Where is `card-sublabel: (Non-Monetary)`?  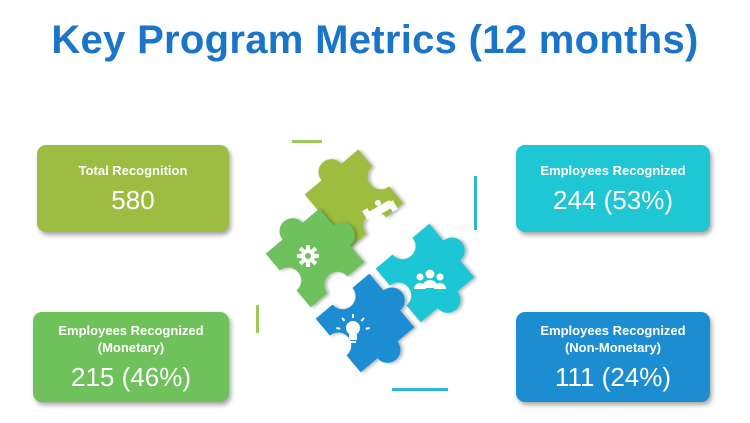
card-sublabel: (Non-Monetary) is located at coordinates (613, 347).